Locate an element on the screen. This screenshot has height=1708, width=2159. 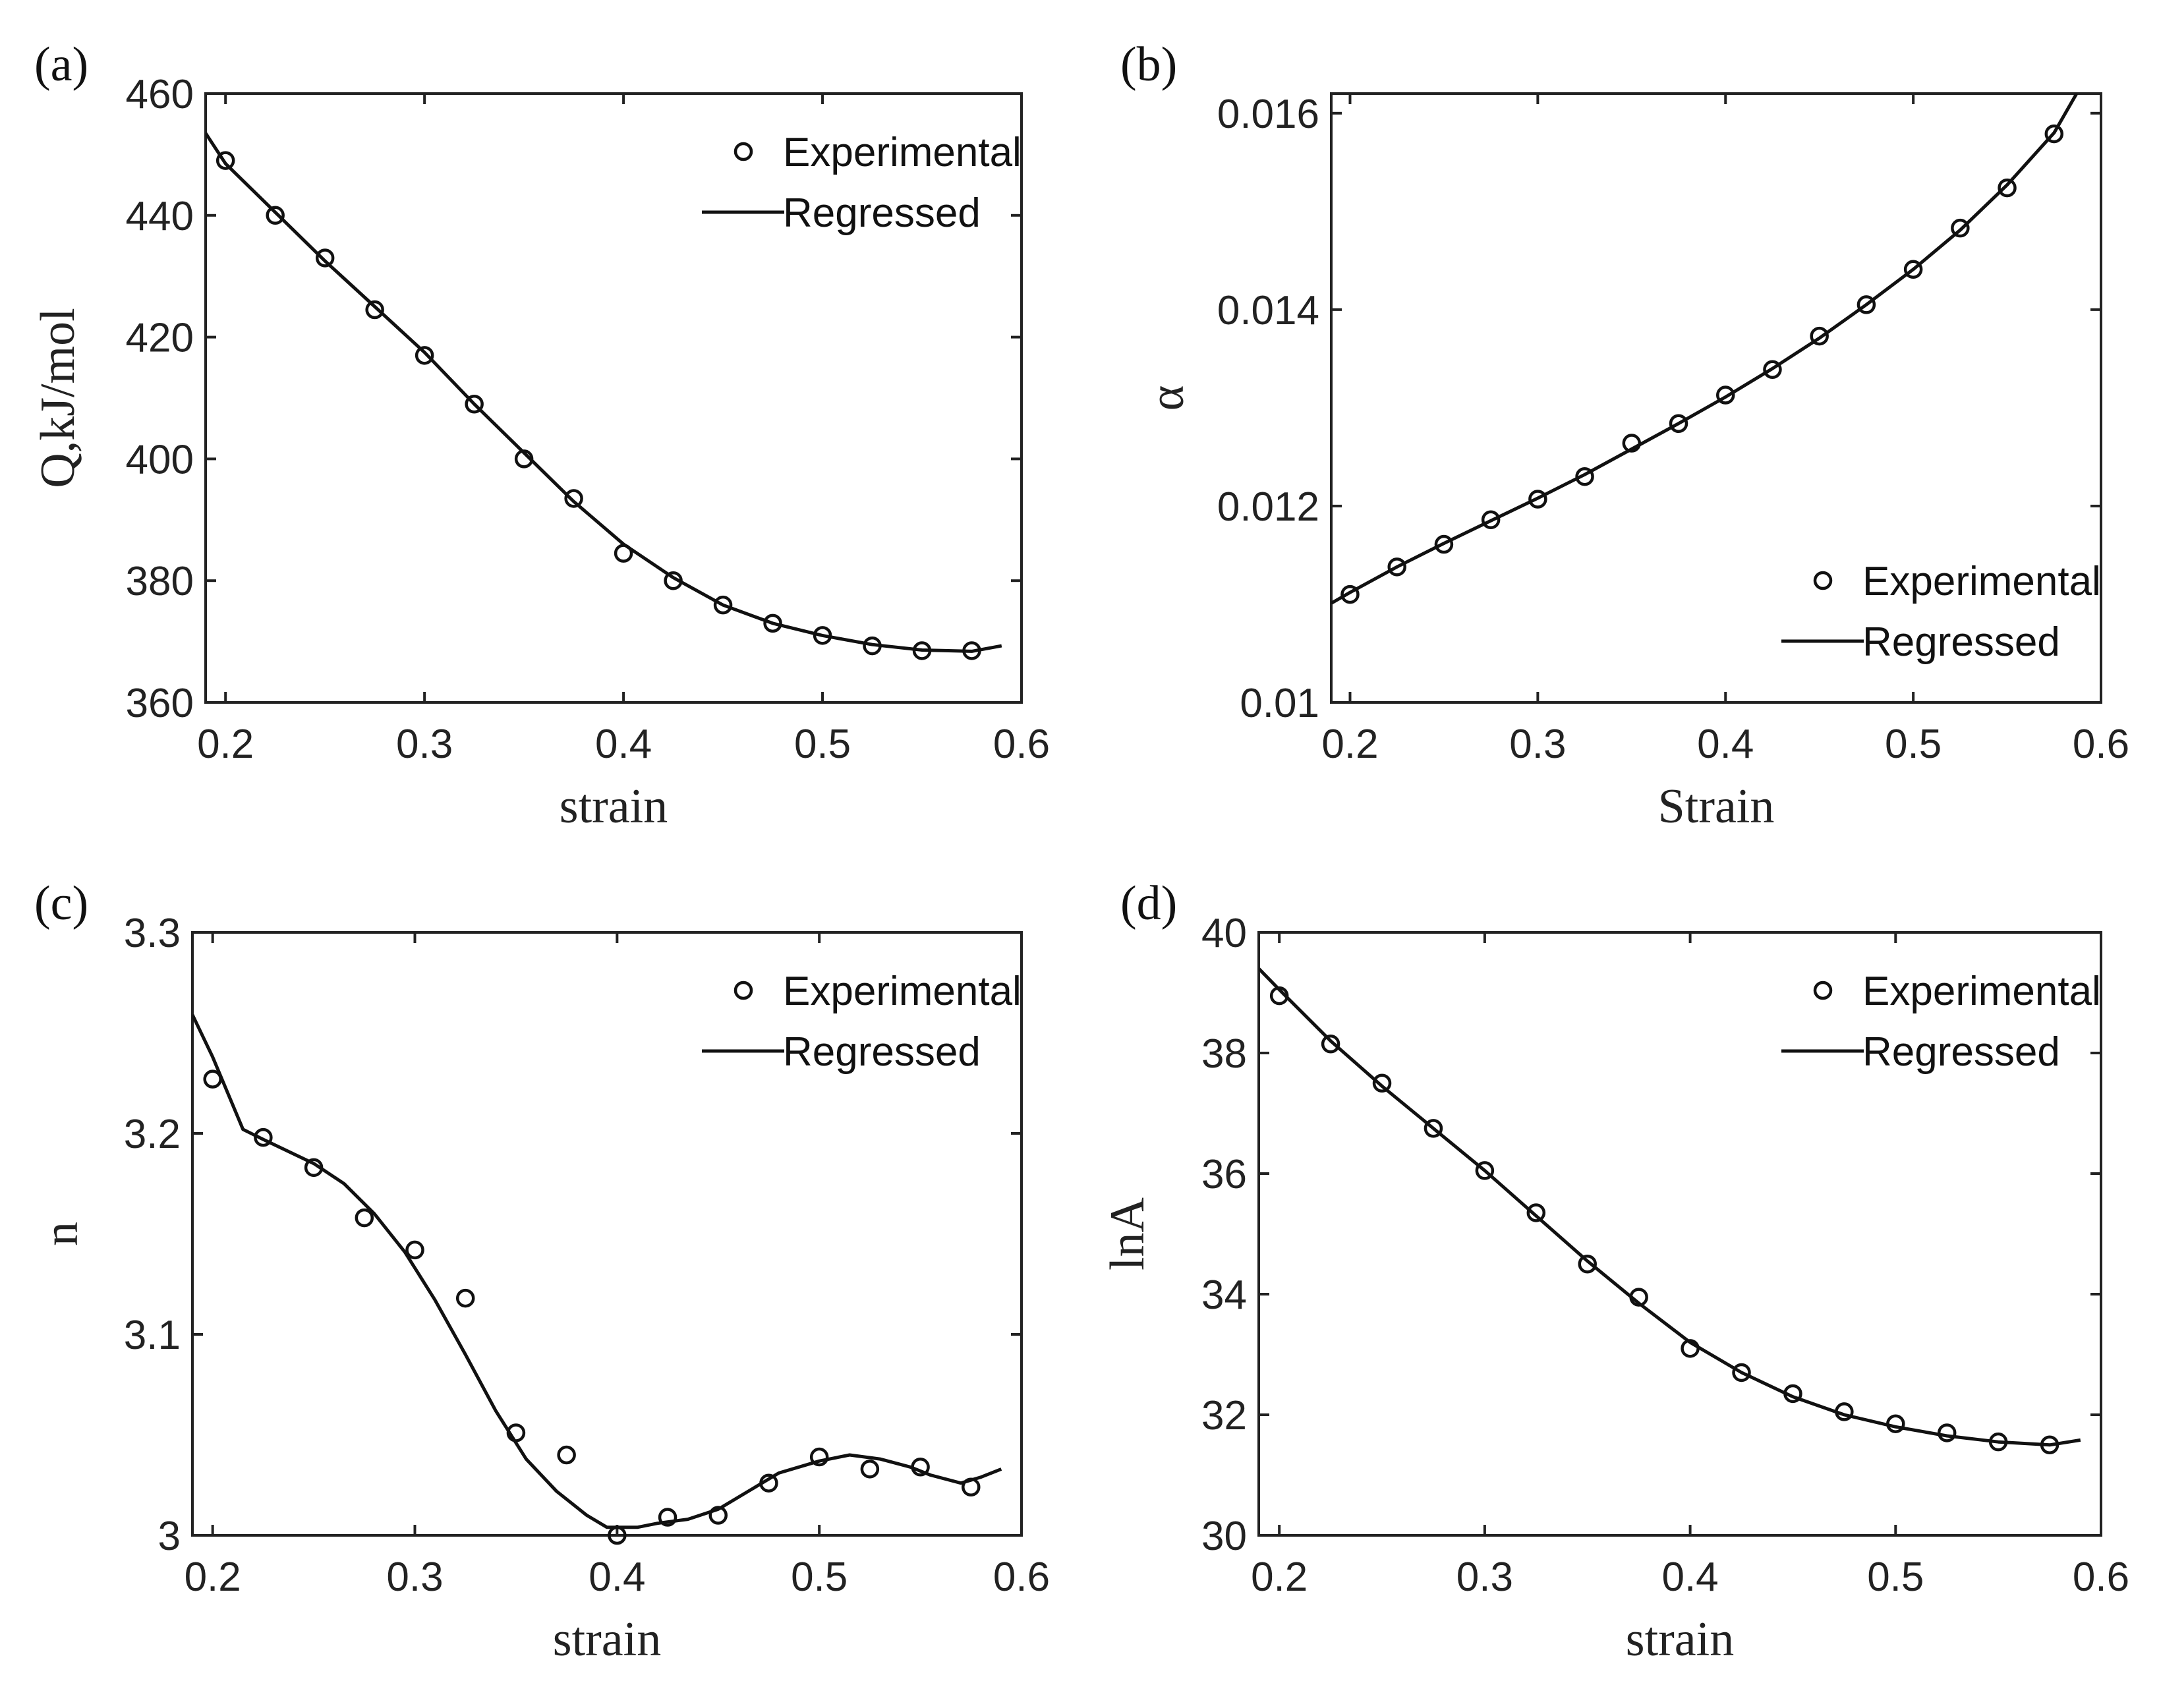
y-tick-label: 0.014 is located at coordinates (1268, 310).